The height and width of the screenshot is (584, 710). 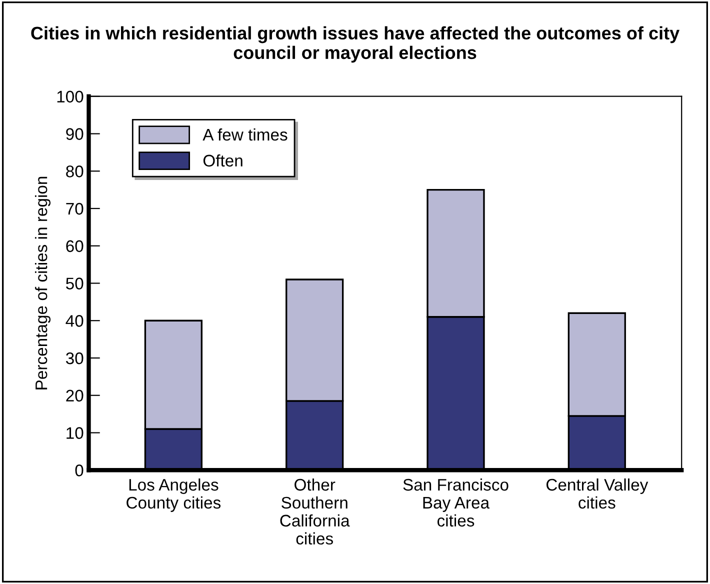 What do you see at coordinates (75, 246) in the screenshot?
I see `y-tick-label: 60` at bounding box center [75, 246].